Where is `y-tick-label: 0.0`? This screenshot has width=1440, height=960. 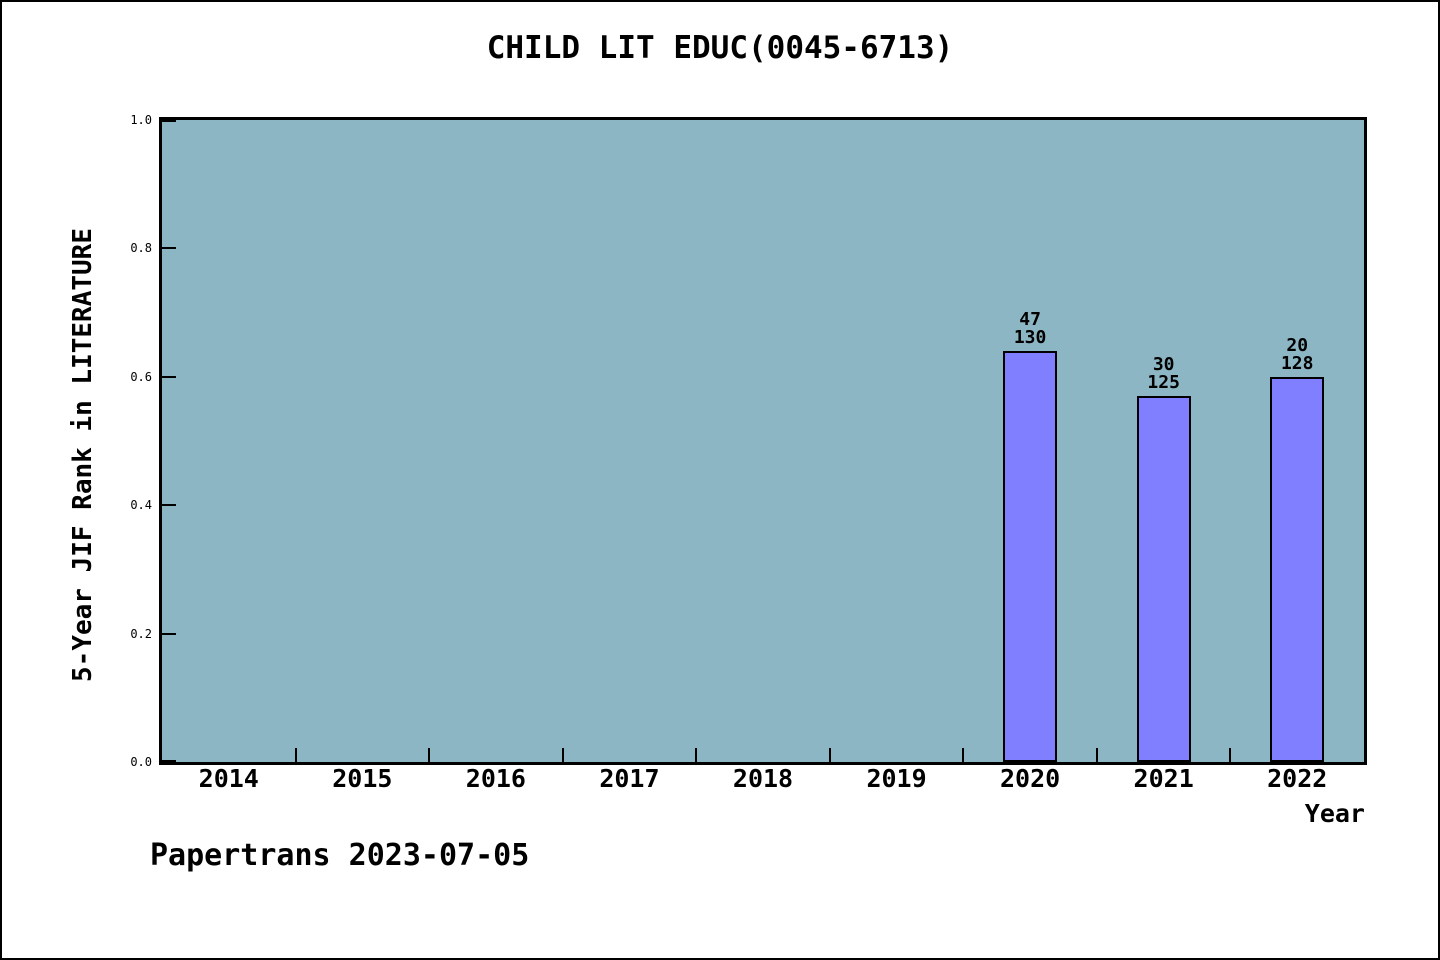 y-tick-label: 0.0 is located at coordinates (141, 762).